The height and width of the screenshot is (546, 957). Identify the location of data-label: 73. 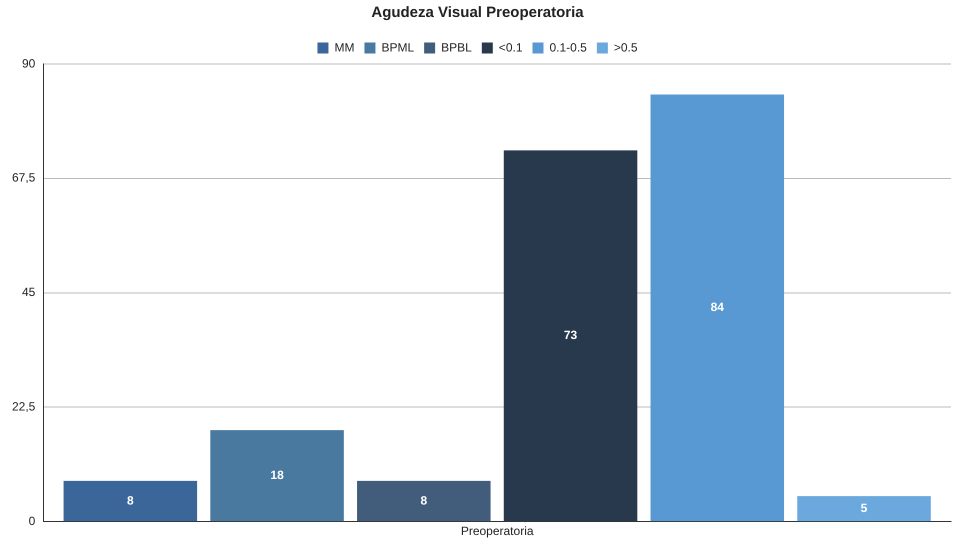
(571, 335).